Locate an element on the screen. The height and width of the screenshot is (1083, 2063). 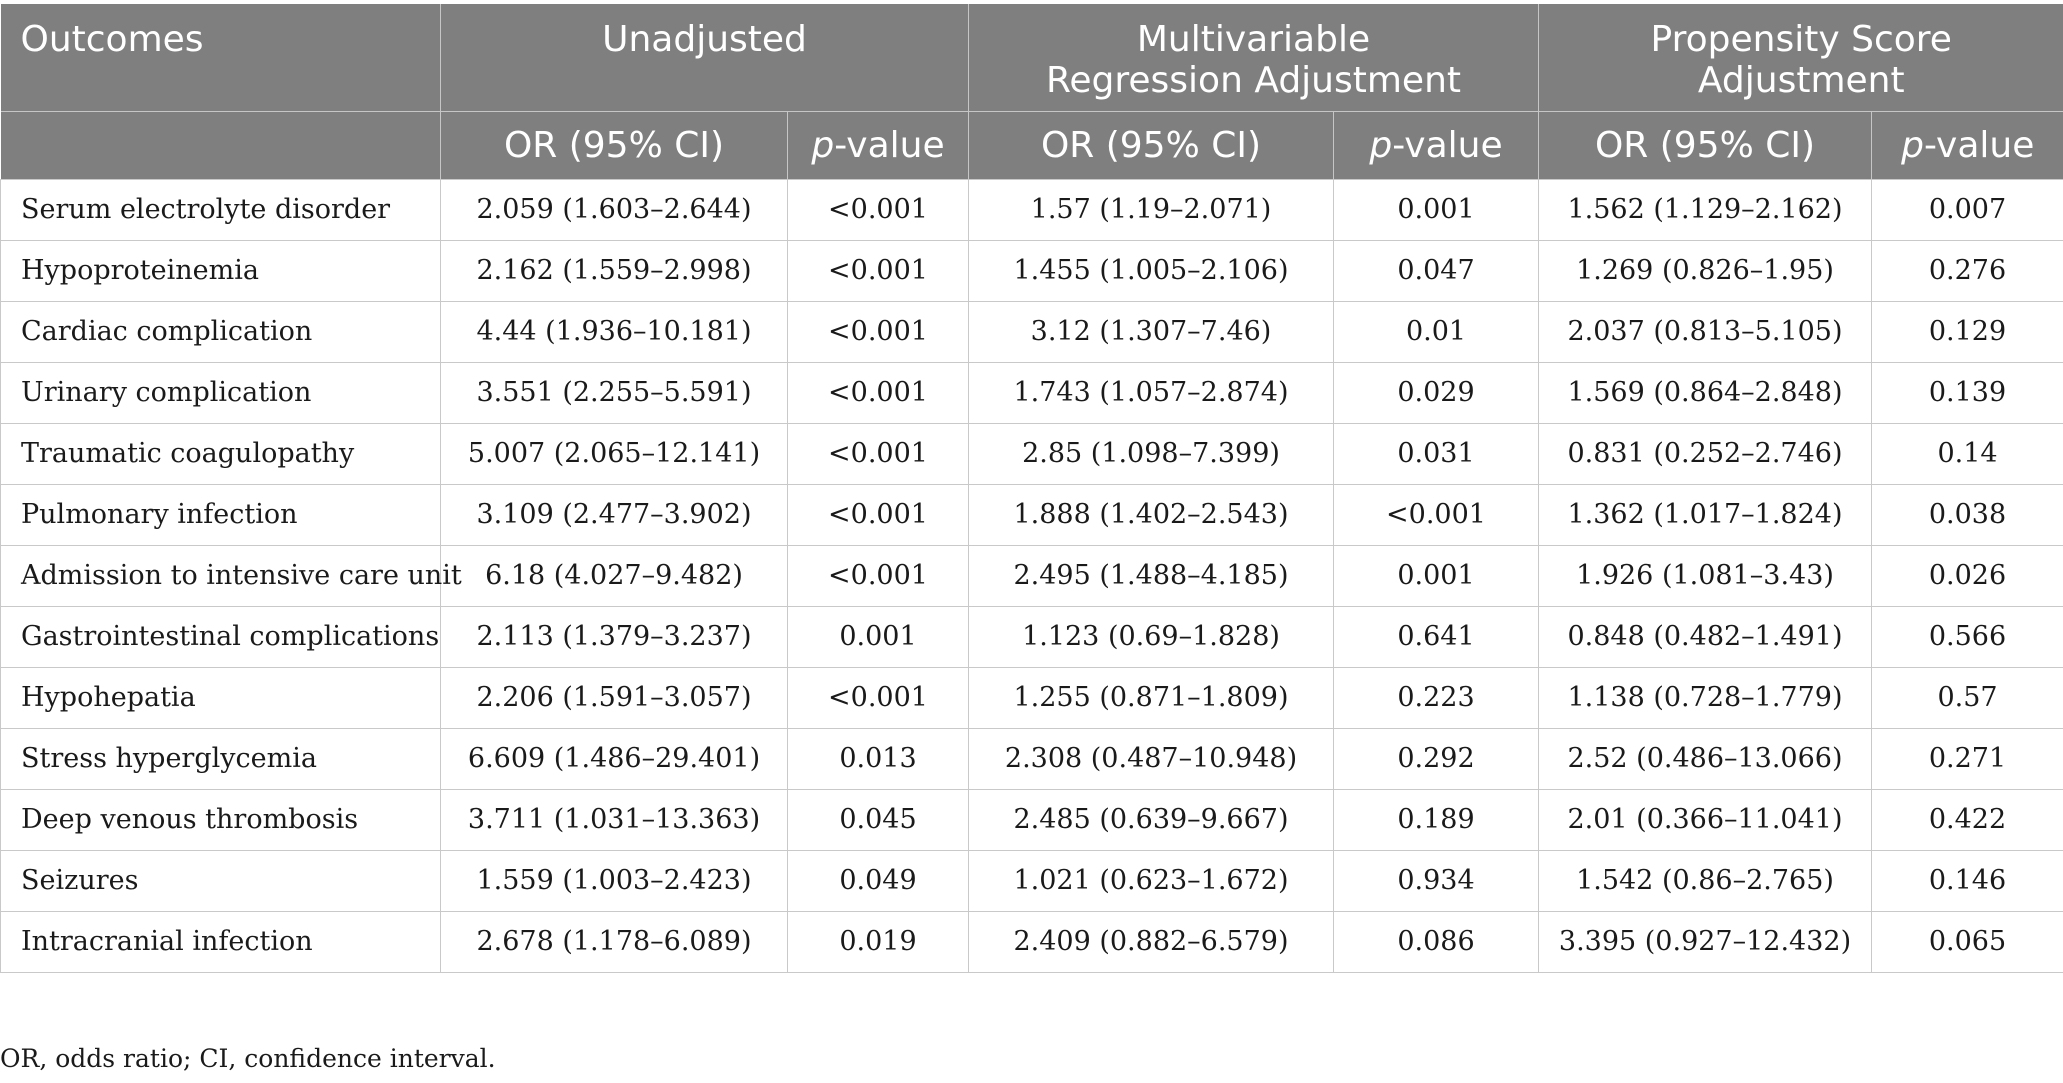
outcome-cell: Gastrointestinal complications is located at coordinates (220, 636).